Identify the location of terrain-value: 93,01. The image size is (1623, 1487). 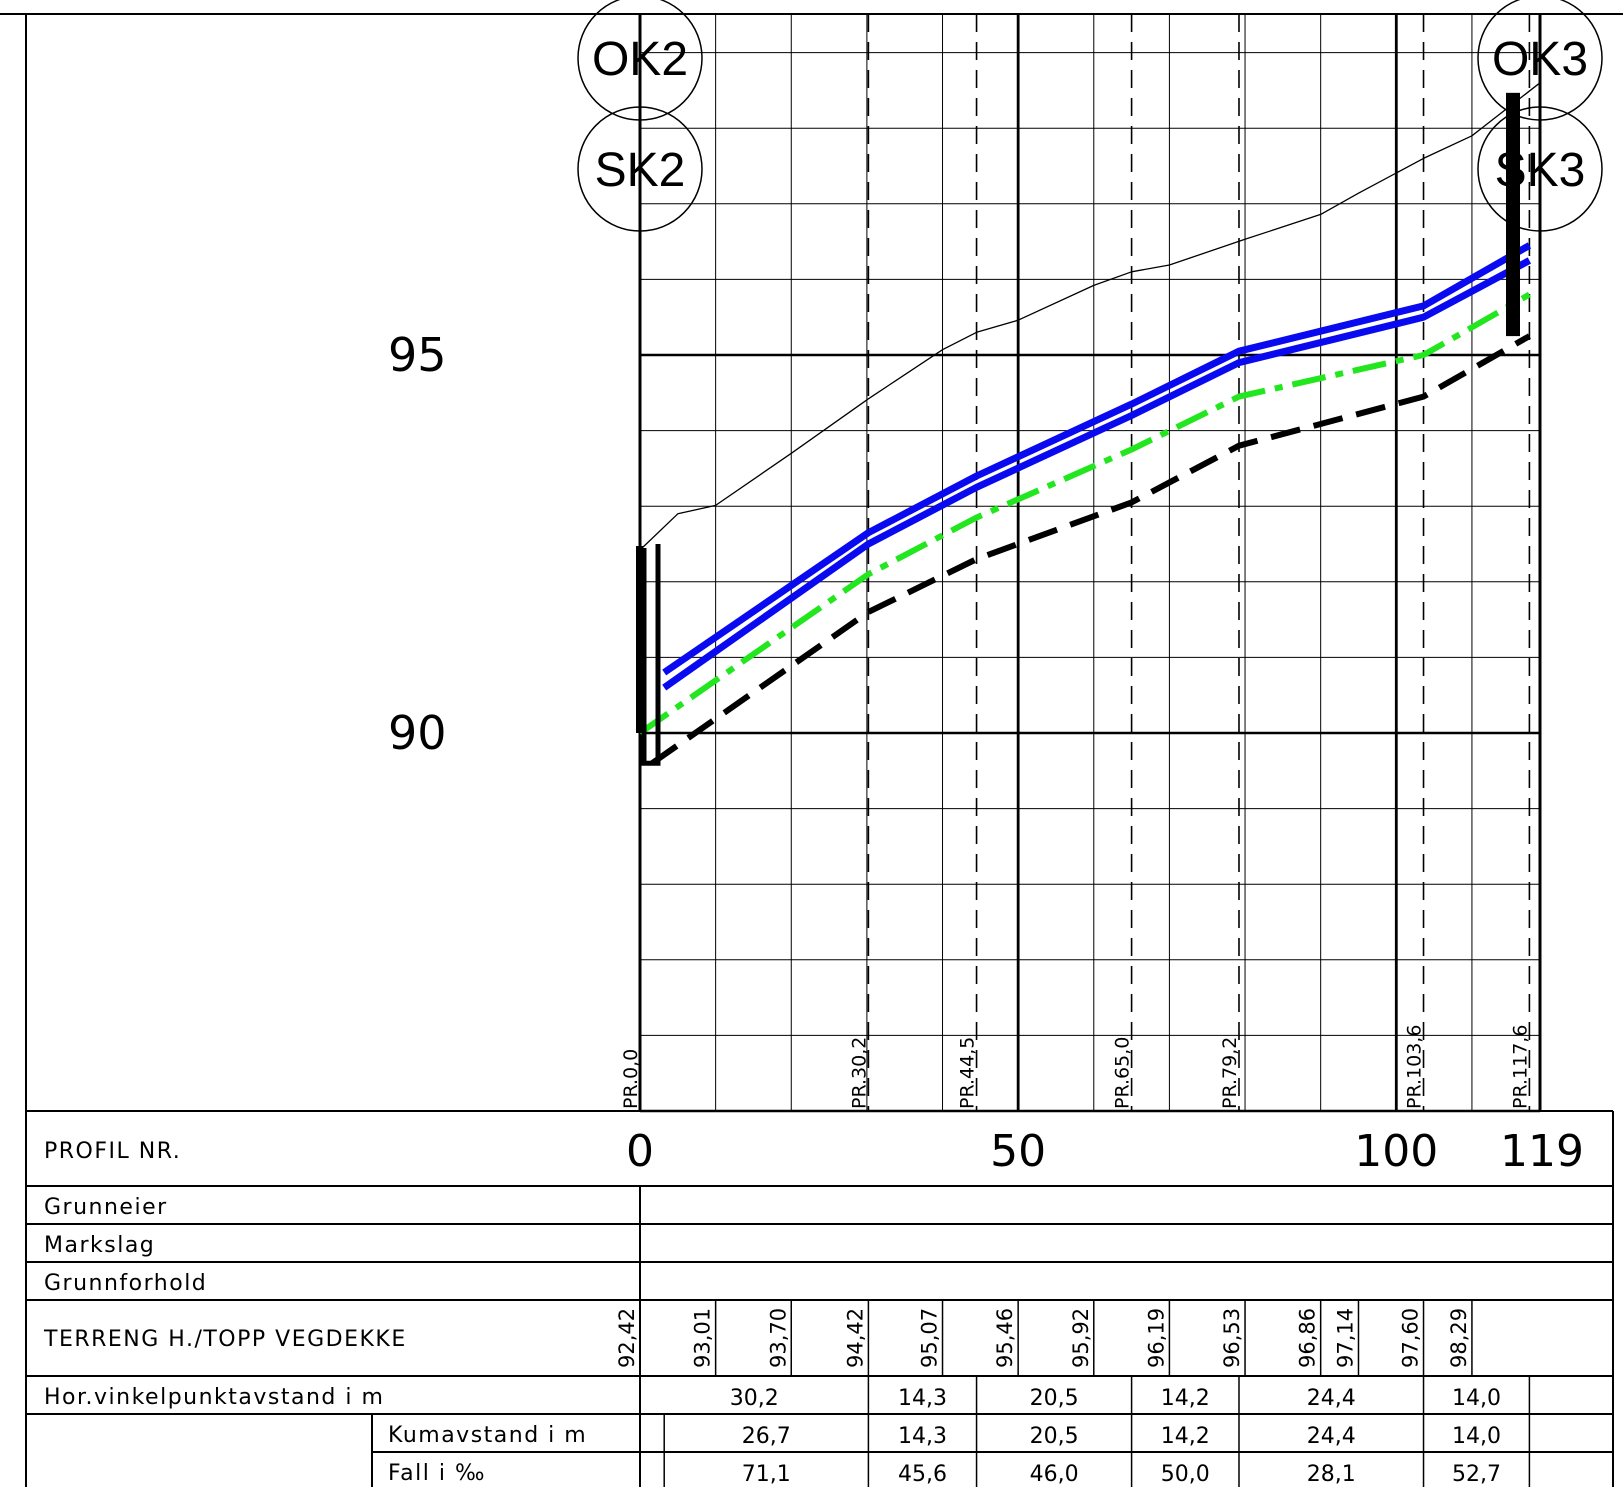
(703, 1338).